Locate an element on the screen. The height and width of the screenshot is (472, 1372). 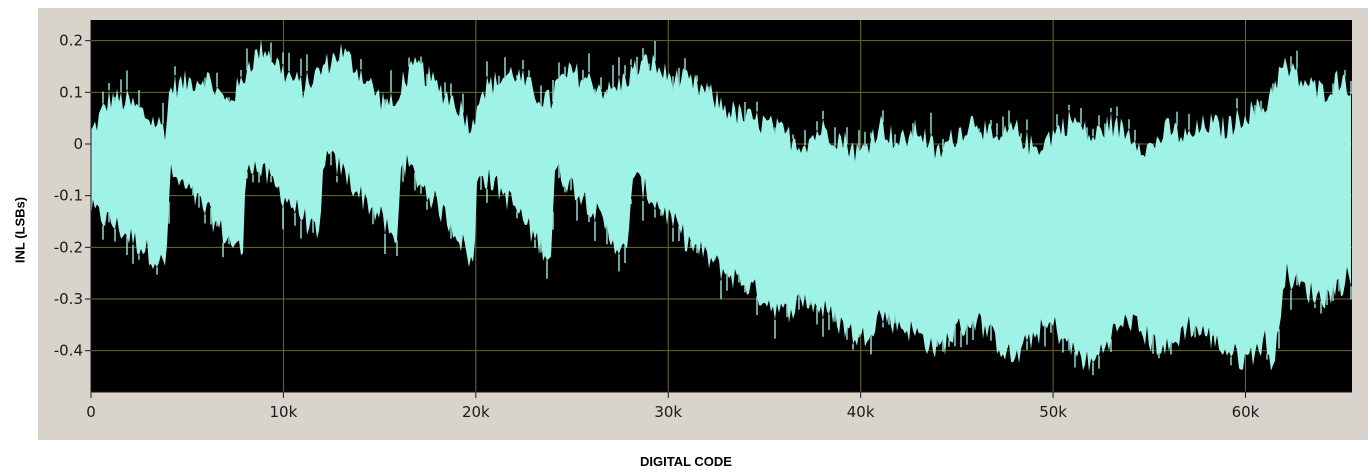
y-tick-label: 0.1 is located at coordinates (71, 92).